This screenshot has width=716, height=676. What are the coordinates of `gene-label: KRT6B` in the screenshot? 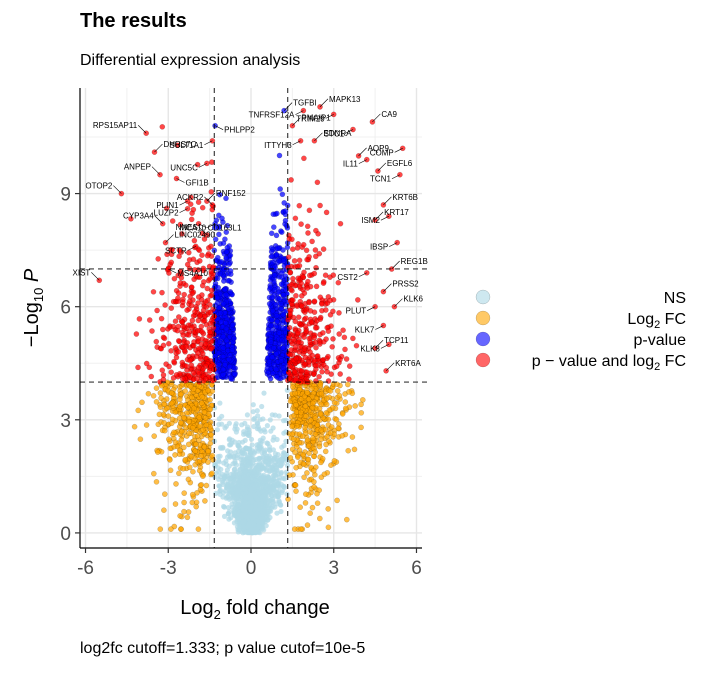 It's located at (405, 197).